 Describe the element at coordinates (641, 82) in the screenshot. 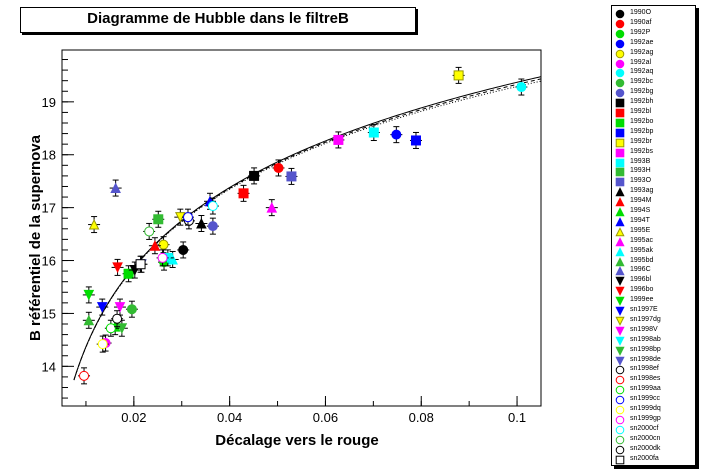

I see `legend-label: 1992bc` at that location.